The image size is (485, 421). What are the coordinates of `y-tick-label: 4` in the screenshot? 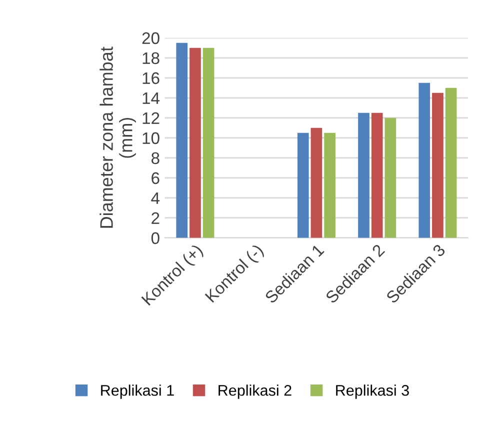 It's located at (155, 198).